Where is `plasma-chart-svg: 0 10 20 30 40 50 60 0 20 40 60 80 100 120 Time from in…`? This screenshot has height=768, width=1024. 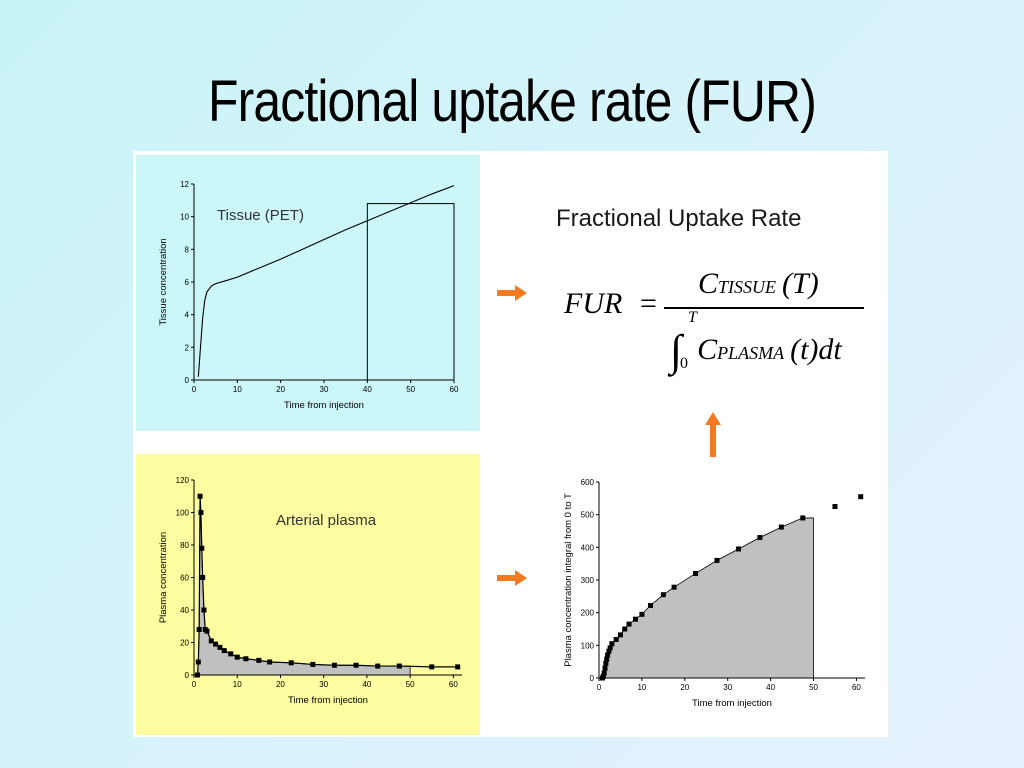
plasma-chart-svg: 0 10 20 30 40 50 60 0 20 40 60 80 100 120 Time from in… is located at coordinates (310, 591).